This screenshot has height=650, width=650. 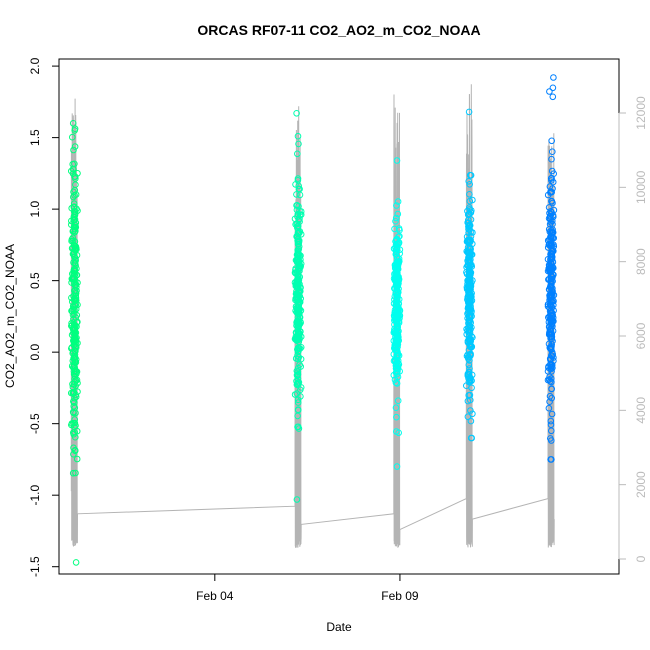 What do you see at coordinates (35, 137) in the screenshot?
I see `y-tick-label: 1.5` at bounding box center [35, 137].